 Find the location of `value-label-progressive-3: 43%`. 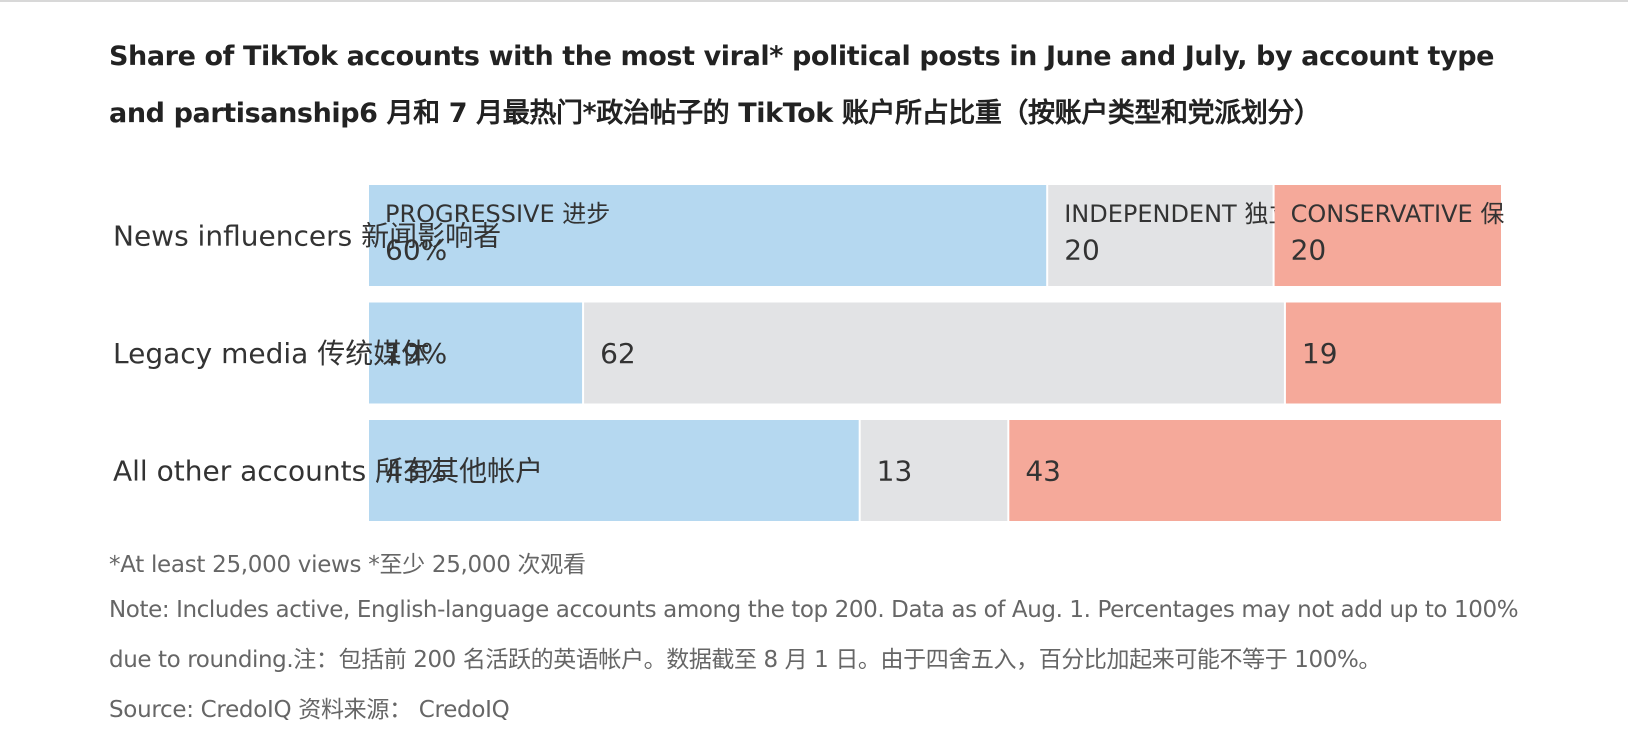

value-label-progressive-3: 43% is located at coordinates (416, 471).